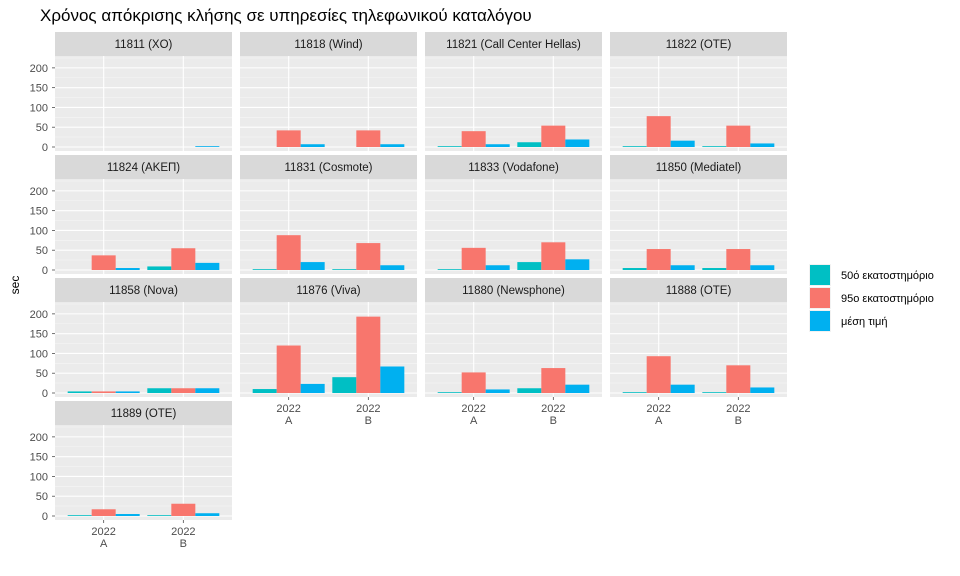 The image size is (960, 576). What do you see at coordinates (328, 45) in the screenshot?
I see `facet-strip-label: 11818 (Wind)` at bounding box center [328, 45].